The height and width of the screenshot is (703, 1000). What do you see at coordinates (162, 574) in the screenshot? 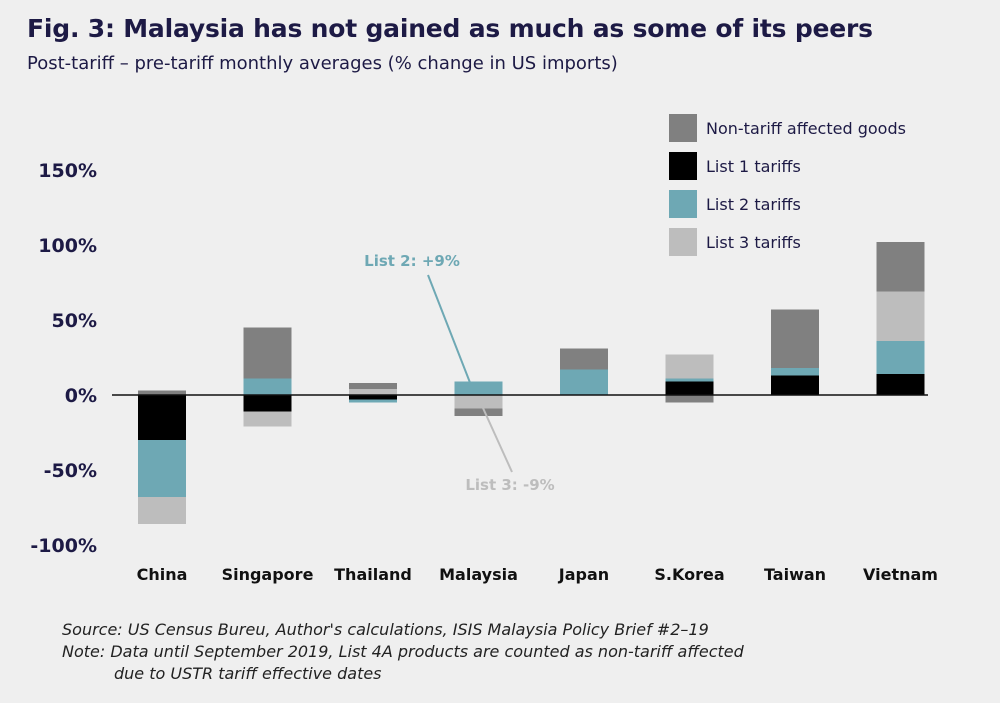
I see `x-tick-label: China` at bounding box center [162, 574].